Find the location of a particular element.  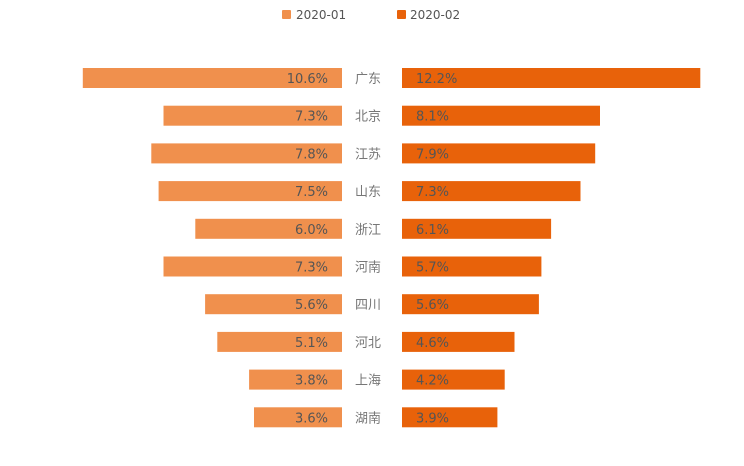

data-label-series-1-7: 5.1% is located at coordinates (311, 343).